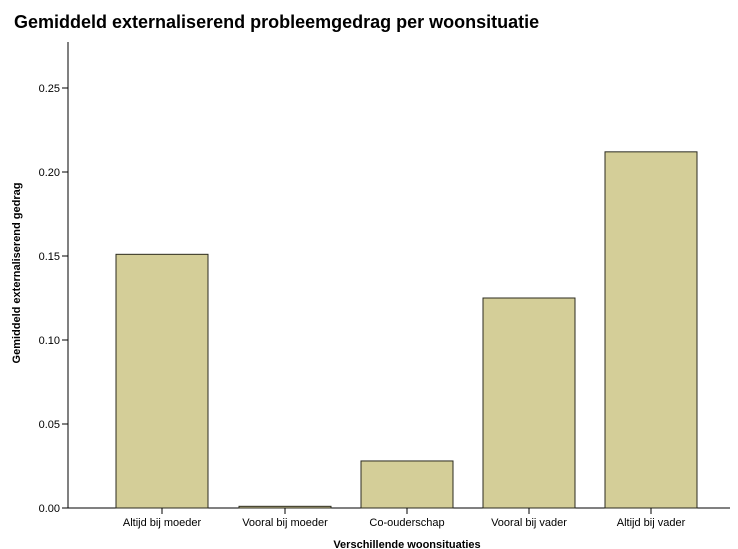 Image resolution: width=738 pixels, height=549 pixels. What do you see at coordinates (49, 341) in the screenshot?
I see `y-tick-label: 0.10` at bounding box center [49, 341].